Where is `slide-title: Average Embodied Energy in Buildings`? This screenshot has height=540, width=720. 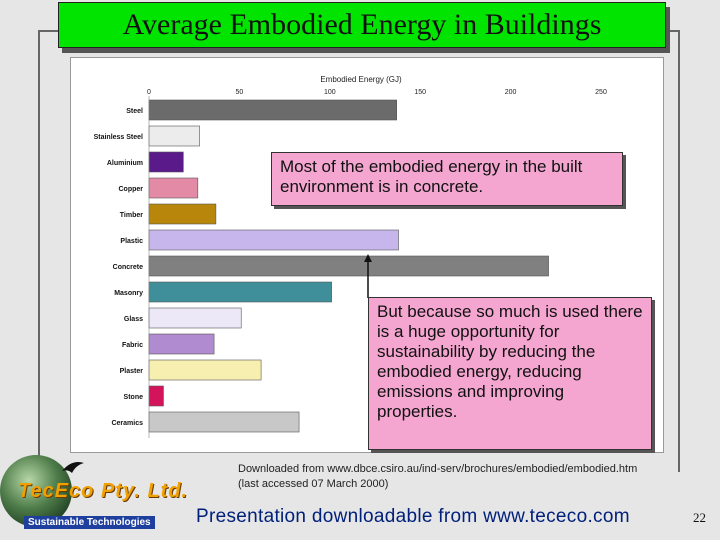
slide-title: Average Embodied Energy in Buildings is located at coordinates (362, 25).